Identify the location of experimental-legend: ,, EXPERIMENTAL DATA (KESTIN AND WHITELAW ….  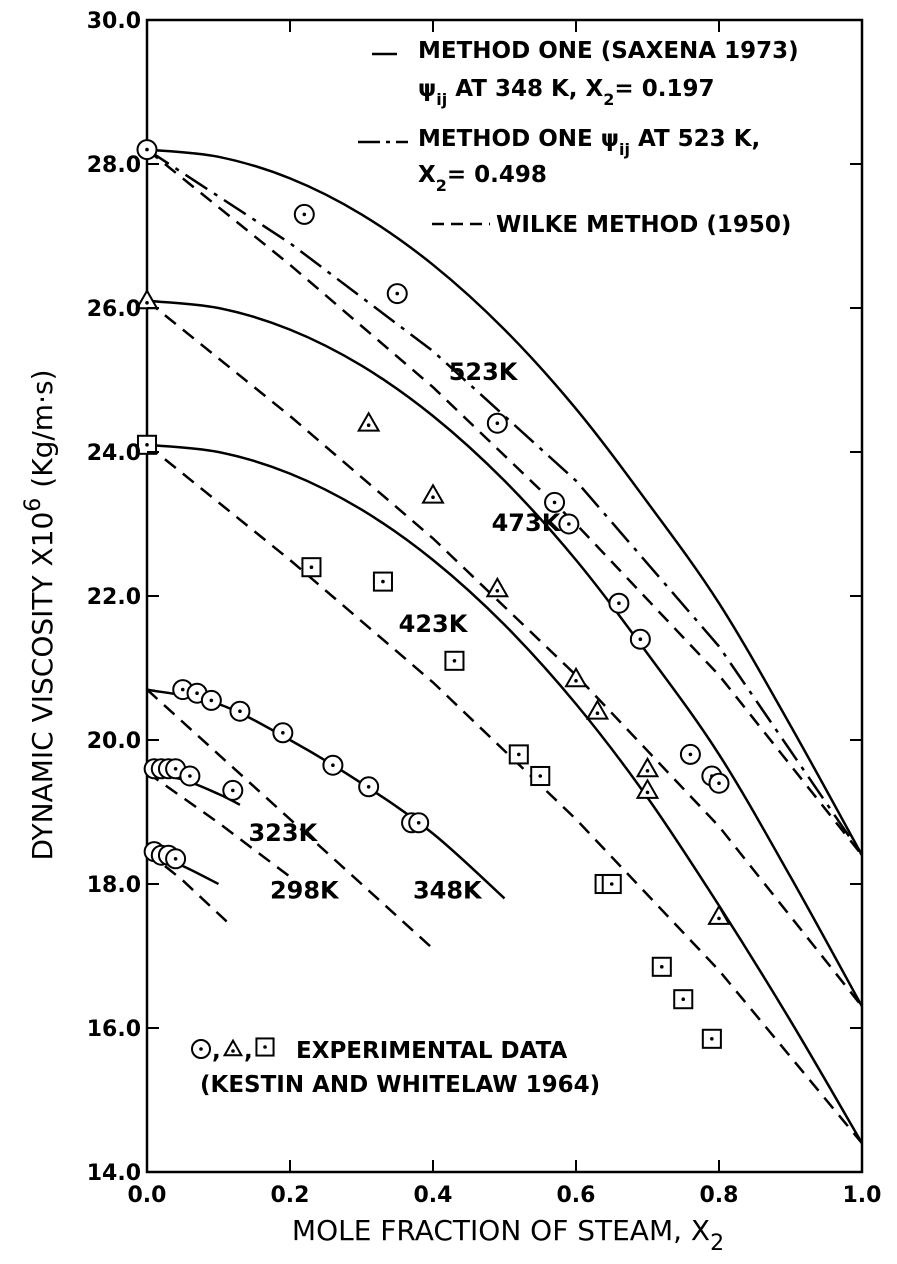
(395, 1067).